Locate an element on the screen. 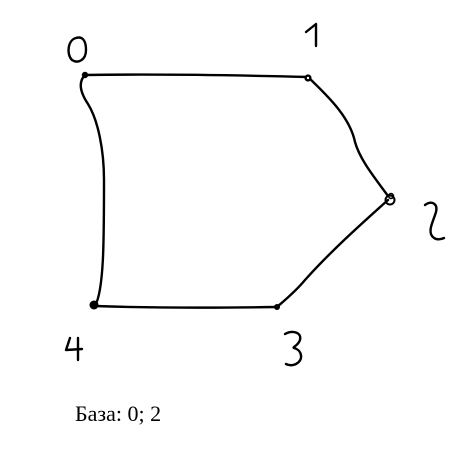  vertex-1-dot is located at coordinates (307, 77).